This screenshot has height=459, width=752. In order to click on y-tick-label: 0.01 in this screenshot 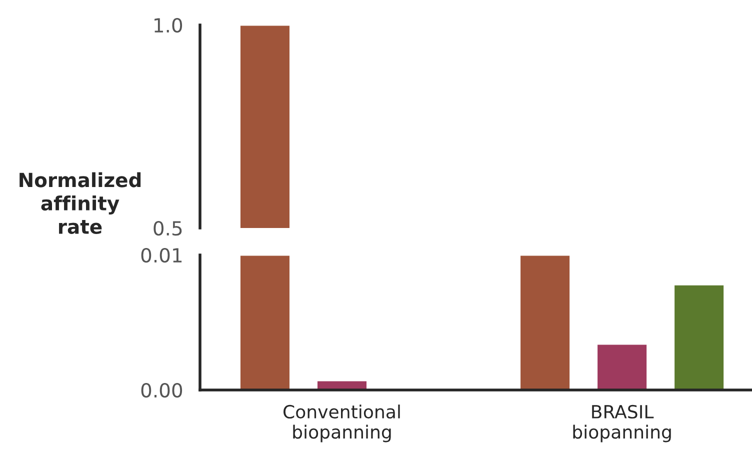, I will do `click(161, 255)`.